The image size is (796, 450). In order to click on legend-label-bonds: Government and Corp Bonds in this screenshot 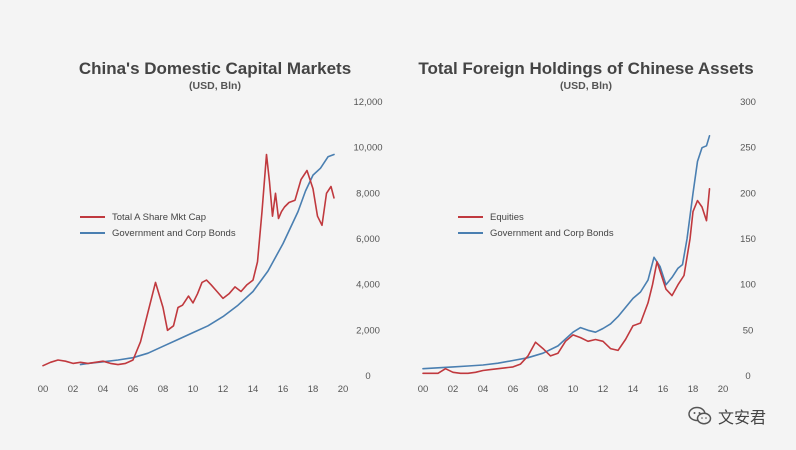, I will do `click(174, 233)`.